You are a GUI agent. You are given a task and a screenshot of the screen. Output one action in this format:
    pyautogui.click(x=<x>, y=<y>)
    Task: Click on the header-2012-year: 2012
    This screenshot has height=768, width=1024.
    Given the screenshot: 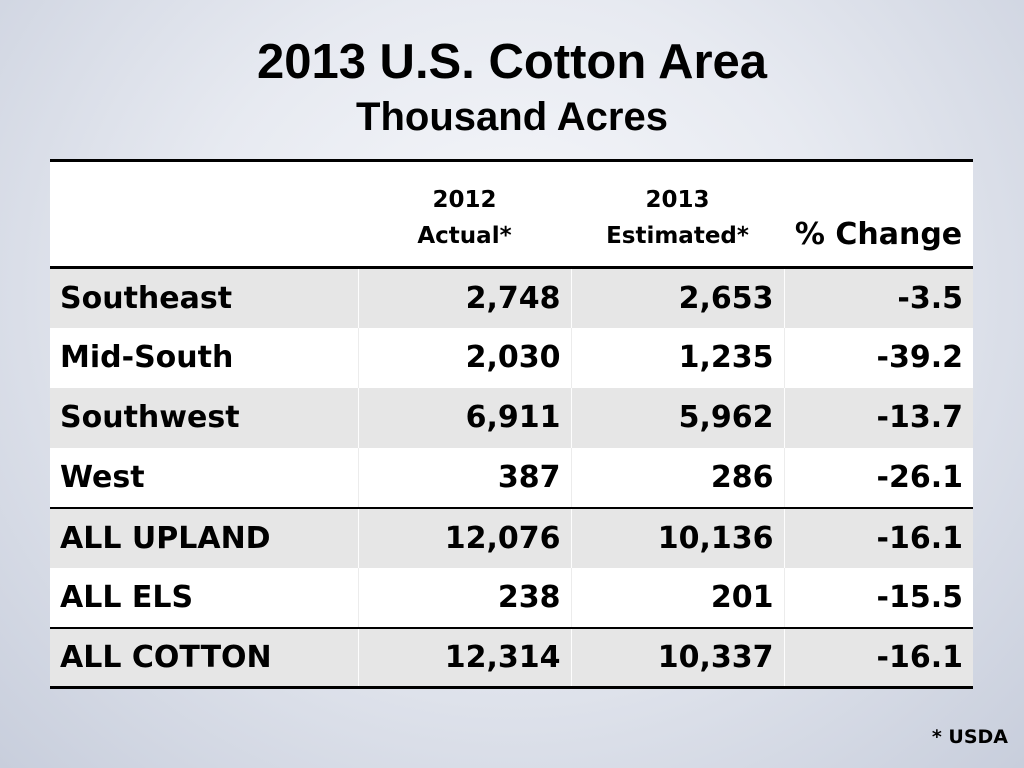 What is the action you would take?
    pyautogui.click(x=464, y=200)
    